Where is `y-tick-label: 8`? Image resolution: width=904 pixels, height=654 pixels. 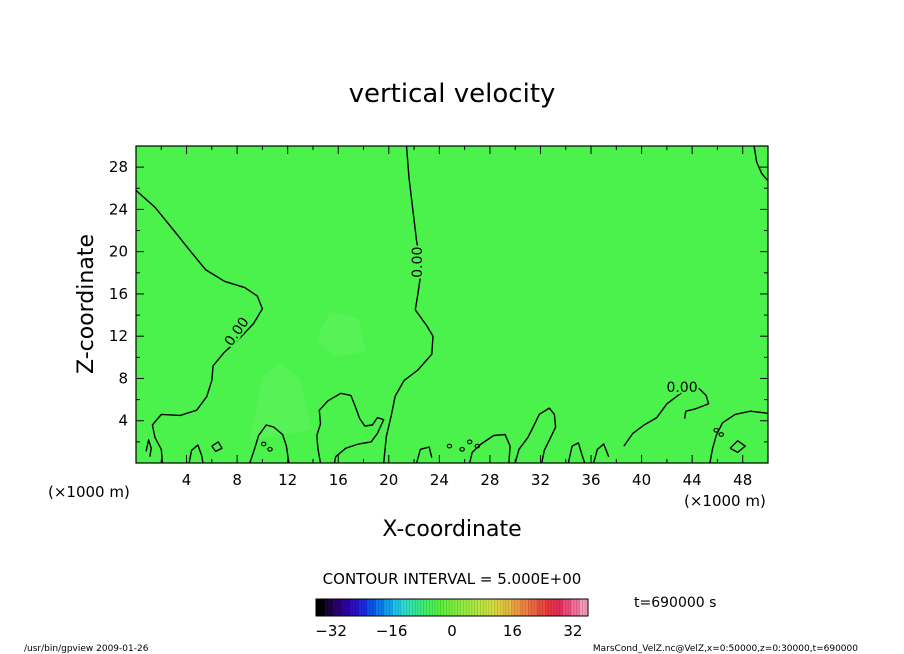 y-tick-label: 8 is located at coordinates (123, 378).